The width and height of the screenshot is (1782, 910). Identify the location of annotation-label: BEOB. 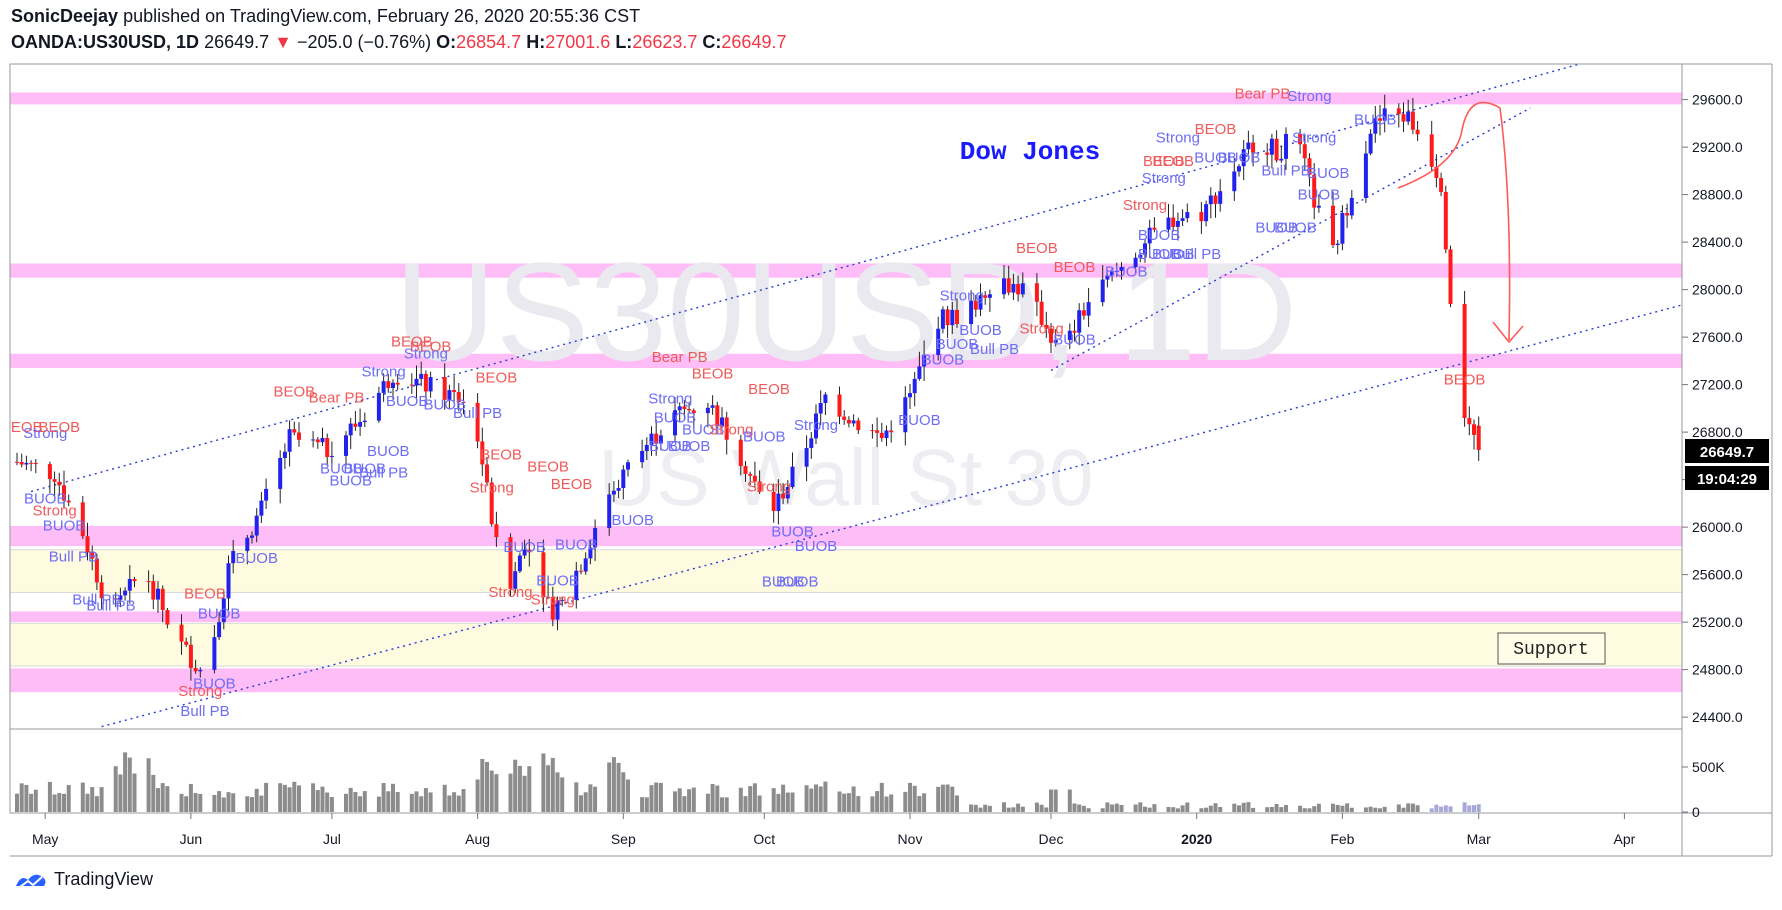
(412, 342).